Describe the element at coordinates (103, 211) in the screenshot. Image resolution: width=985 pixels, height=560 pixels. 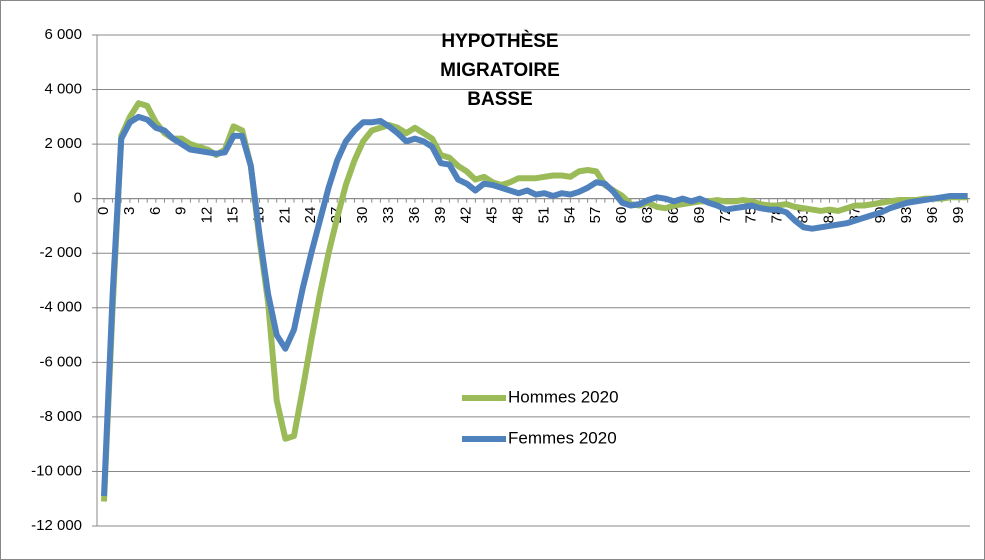
I see `x-tick-label: 0` at that location.